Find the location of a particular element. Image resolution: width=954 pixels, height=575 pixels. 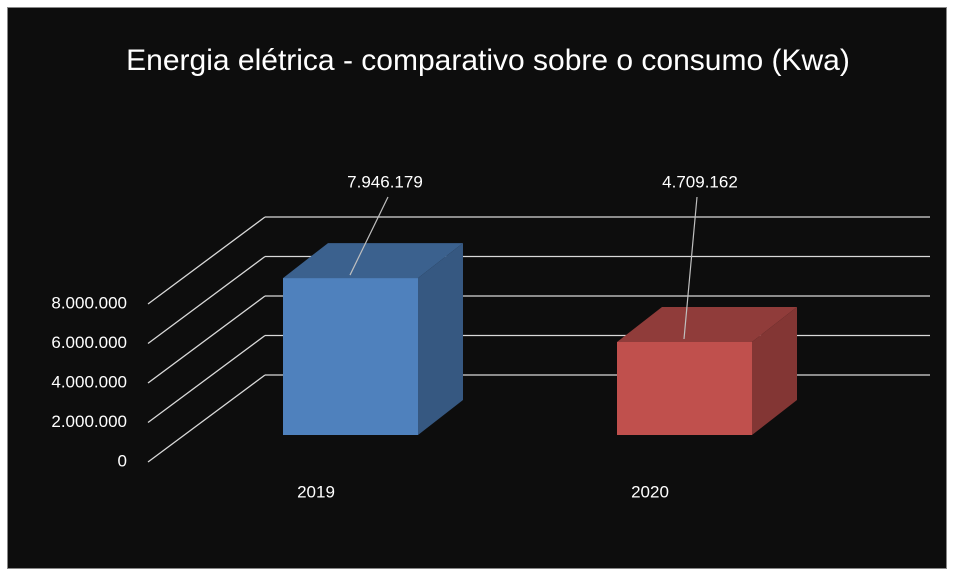

y-tick-label: 0 is located at coordinates (122, 460).